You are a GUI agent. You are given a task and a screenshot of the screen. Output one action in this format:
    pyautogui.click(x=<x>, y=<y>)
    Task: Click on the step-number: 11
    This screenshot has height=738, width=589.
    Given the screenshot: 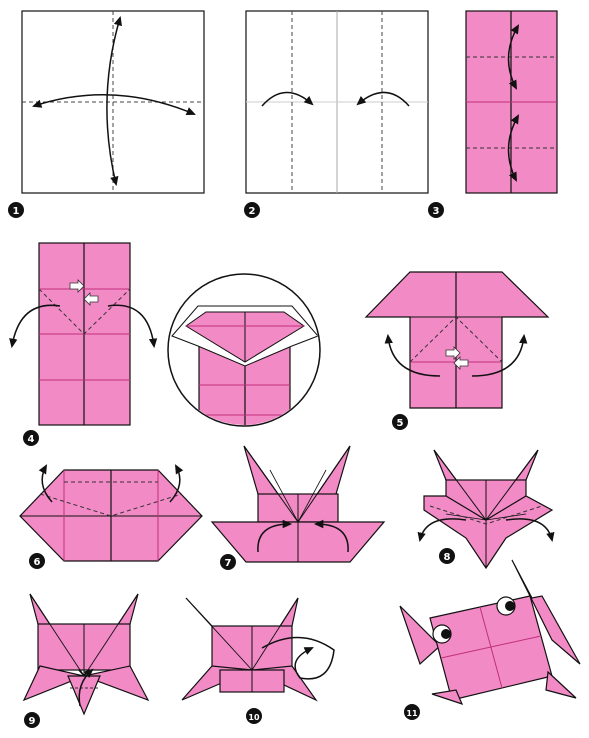 What is the action you would take?
    pyautogui.click(x=412, y=713)
    